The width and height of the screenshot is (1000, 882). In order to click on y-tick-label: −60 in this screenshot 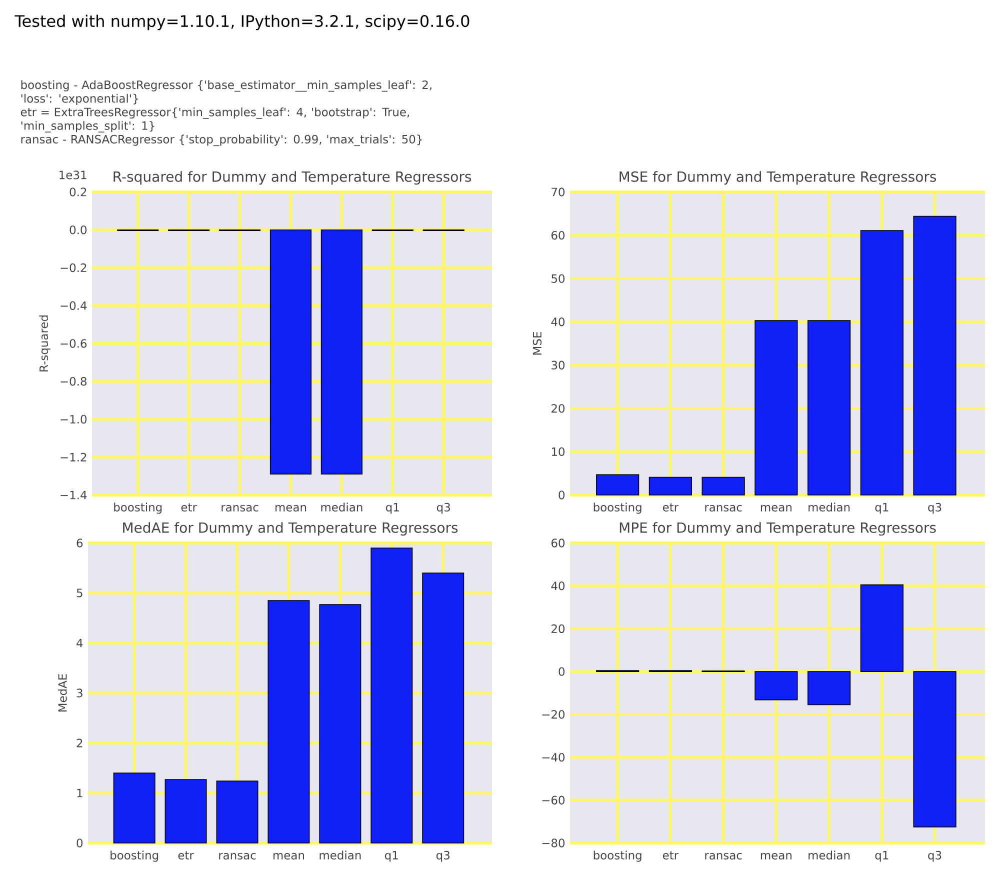, I will do `click(553, 800)`.